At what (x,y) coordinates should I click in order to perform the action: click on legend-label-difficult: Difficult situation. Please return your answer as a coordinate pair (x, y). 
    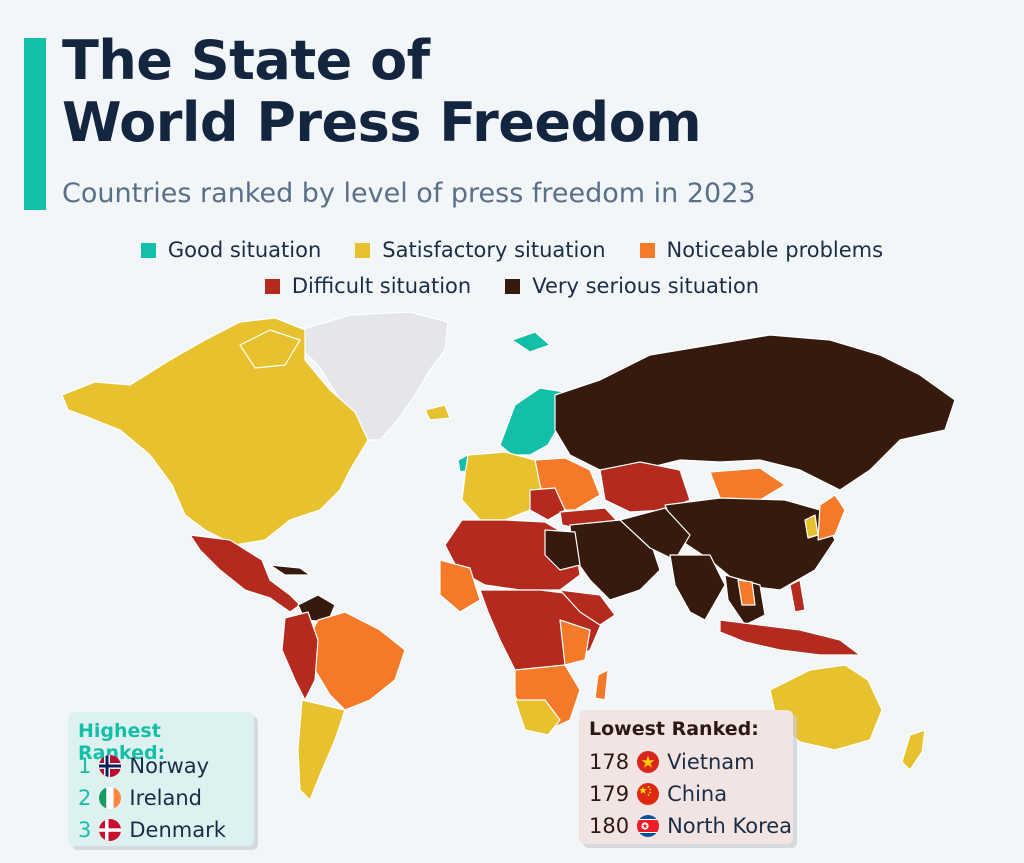
    Looking at the image, I should click on (381, 286).